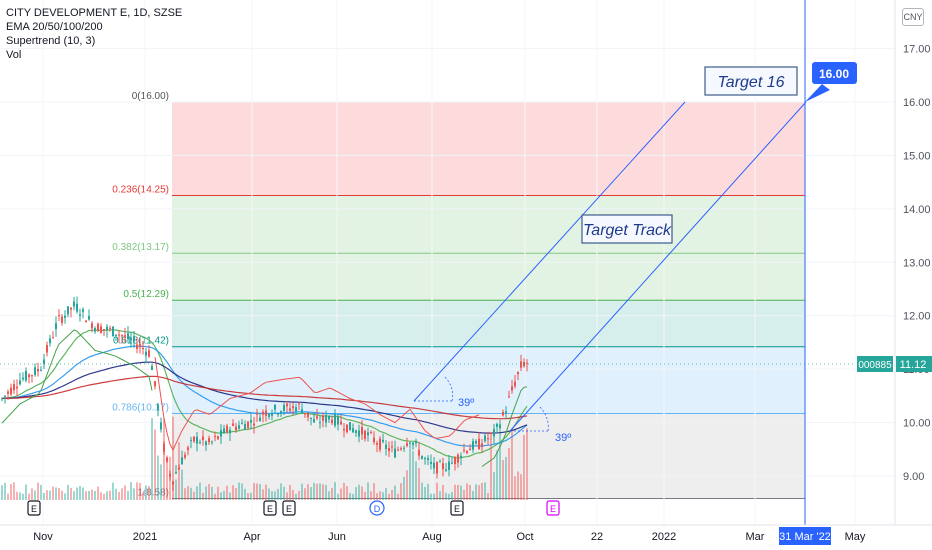 This screenshot has height=550, width=932. I want to click on marker-shape, so click(457, 508).